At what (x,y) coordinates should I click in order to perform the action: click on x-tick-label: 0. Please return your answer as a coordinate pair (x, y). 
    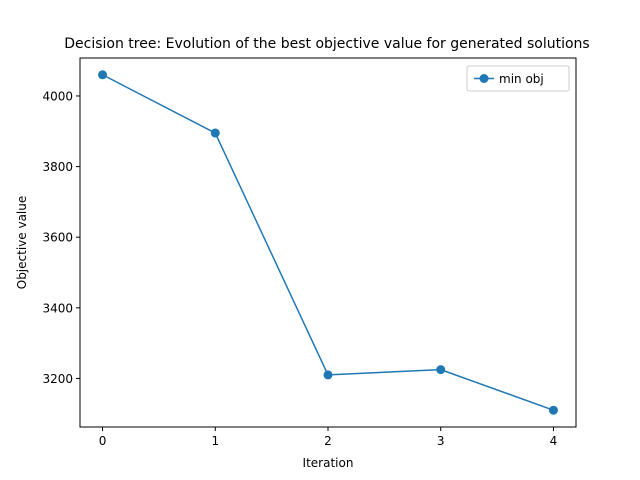
    Looking at the image, I should click on (103, 441).